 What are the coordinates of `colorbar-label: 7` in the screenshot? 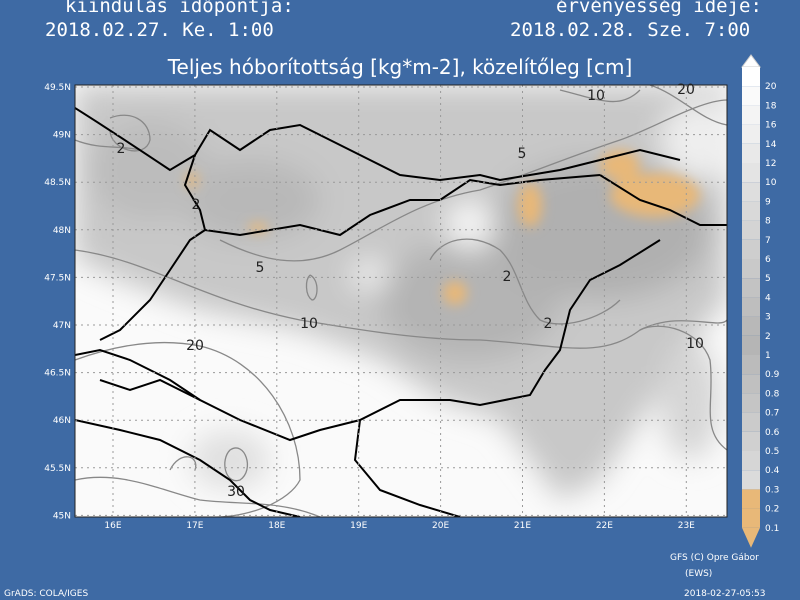 It's located at (768, 241).